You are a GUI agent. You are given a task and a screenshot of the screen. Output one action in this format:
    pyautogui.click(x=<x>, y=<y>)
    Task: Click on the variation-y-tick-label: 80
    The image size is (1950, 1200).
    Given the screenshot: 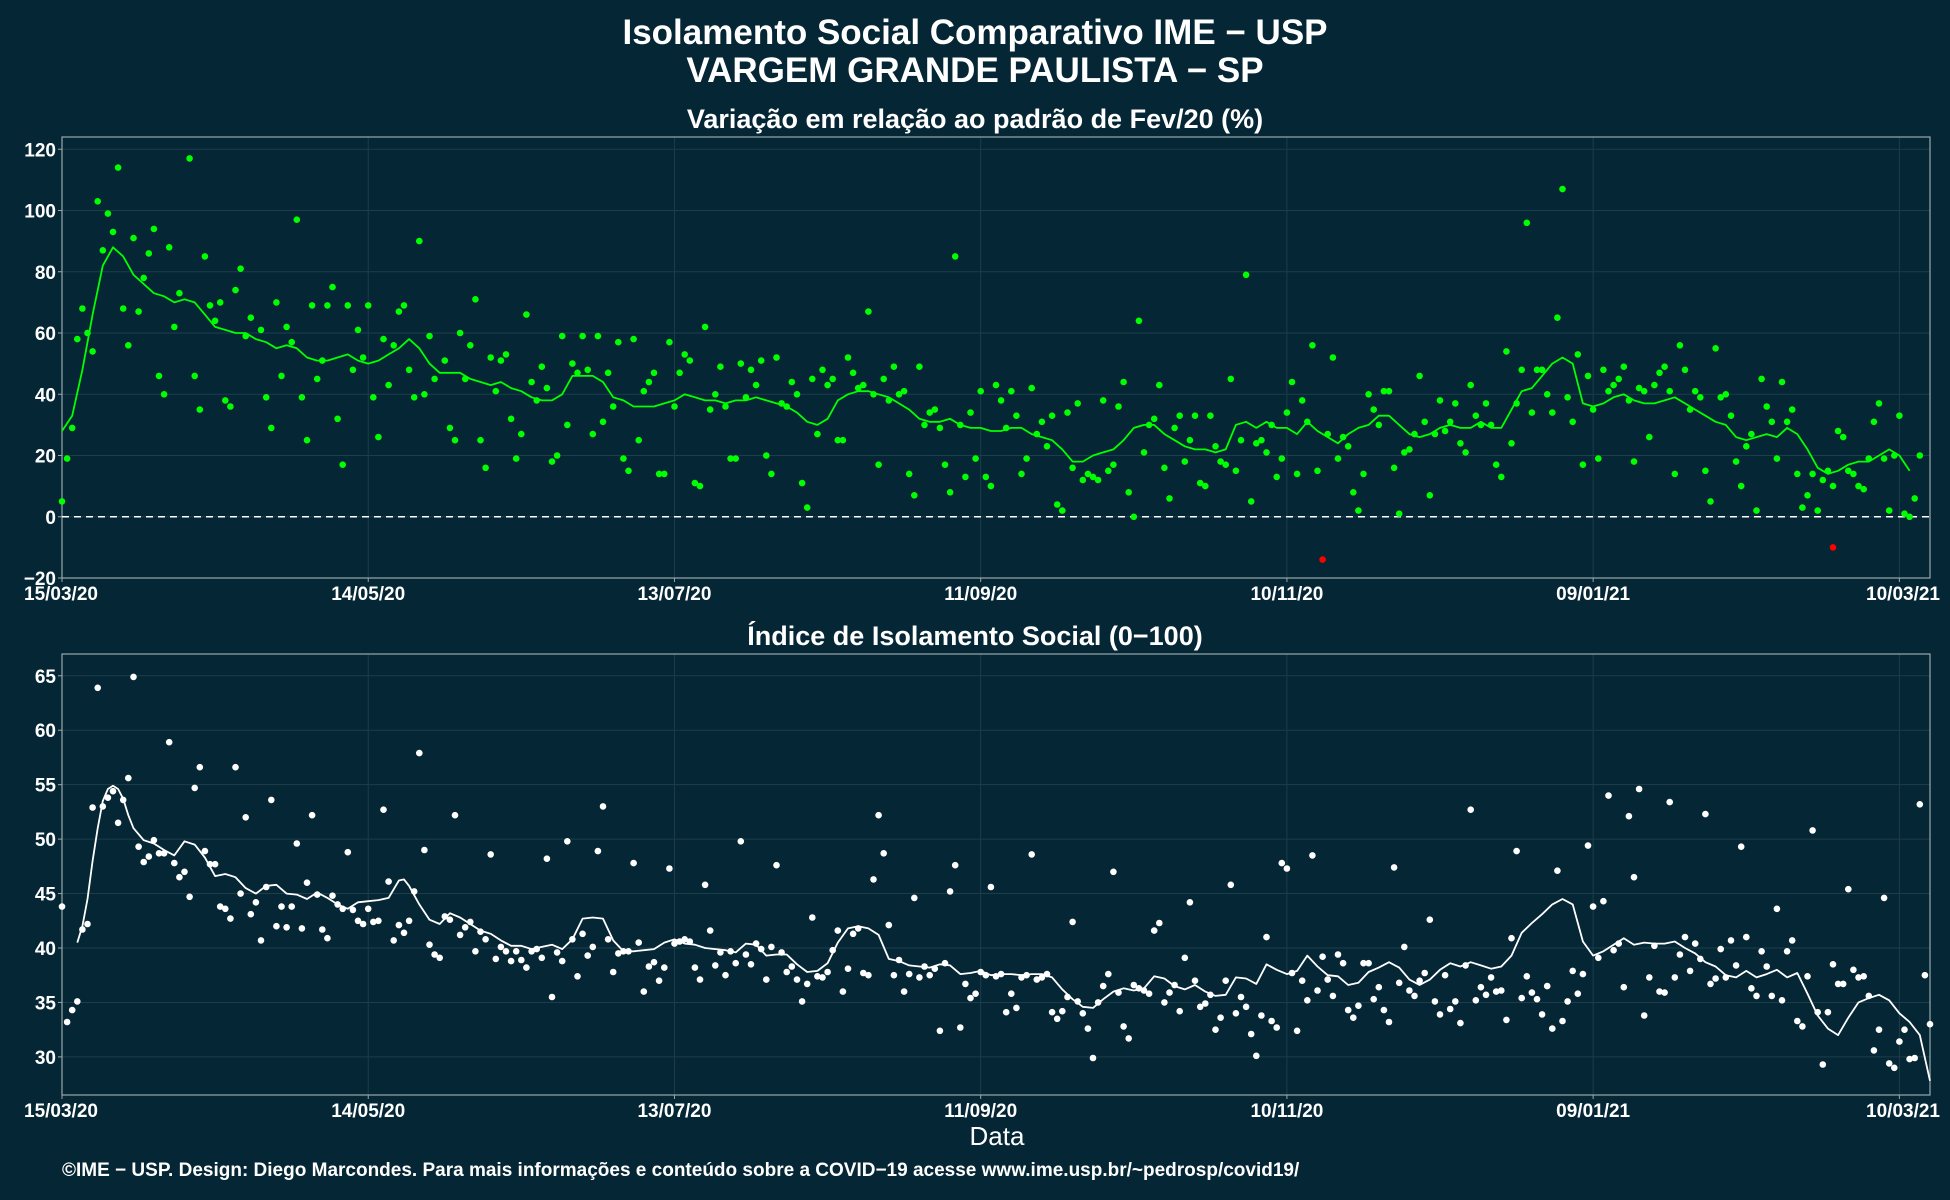 What is the action you would take?
    pyautogui.click(x=45, y=273)
    